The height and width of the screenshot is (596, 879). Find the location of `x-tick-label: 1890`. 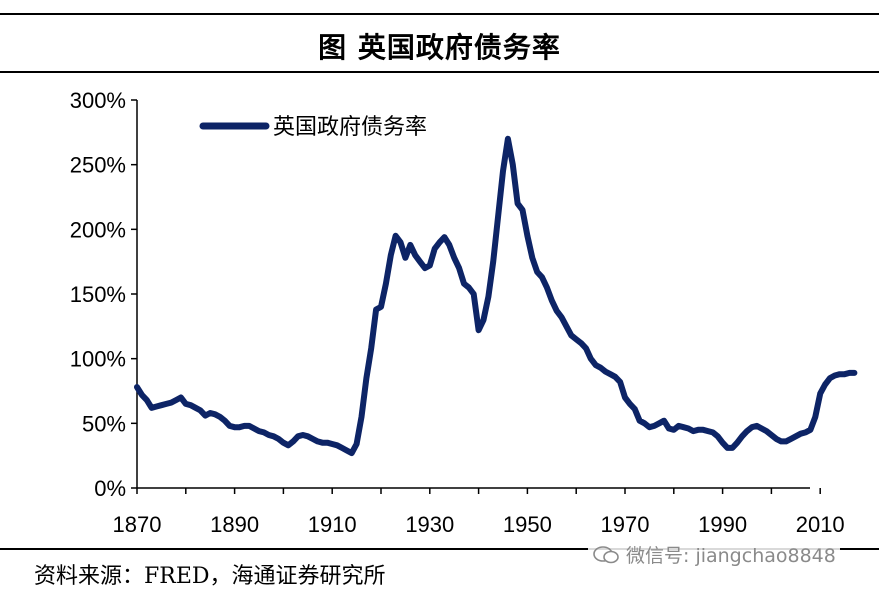

x-tick-label: 1890 is located at coordinates (234, 524).